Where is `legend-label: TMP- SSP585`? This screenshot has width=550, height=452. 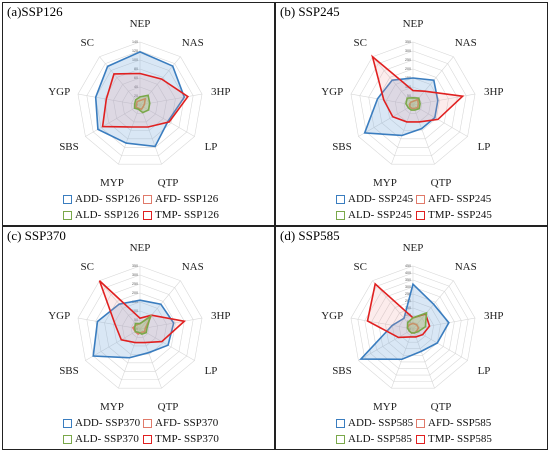 legend-label: TMP- SSP585 is located at coordinates (460, 439).